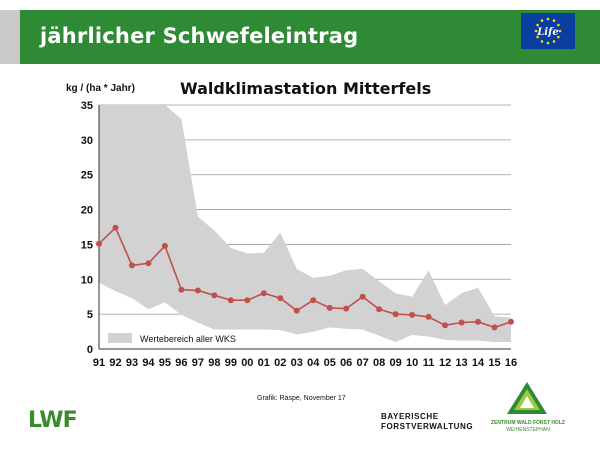 This screenshot has width=600, height=450. Describe the element at coordinates (410, 416) in the screenshot. I see `bavarian-forestry-line1: BAYERISCHE` at that location.